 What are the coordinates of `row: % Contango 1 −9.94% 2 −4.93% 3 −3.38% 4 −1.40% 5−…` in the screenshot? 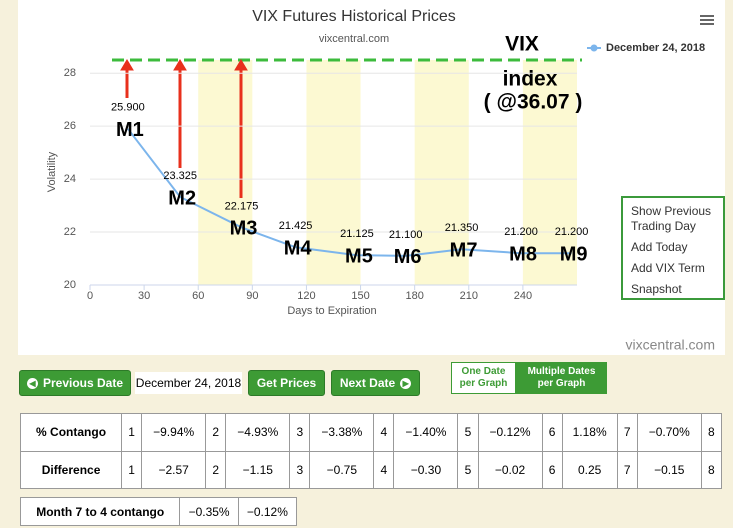 It's located at (371, 432).